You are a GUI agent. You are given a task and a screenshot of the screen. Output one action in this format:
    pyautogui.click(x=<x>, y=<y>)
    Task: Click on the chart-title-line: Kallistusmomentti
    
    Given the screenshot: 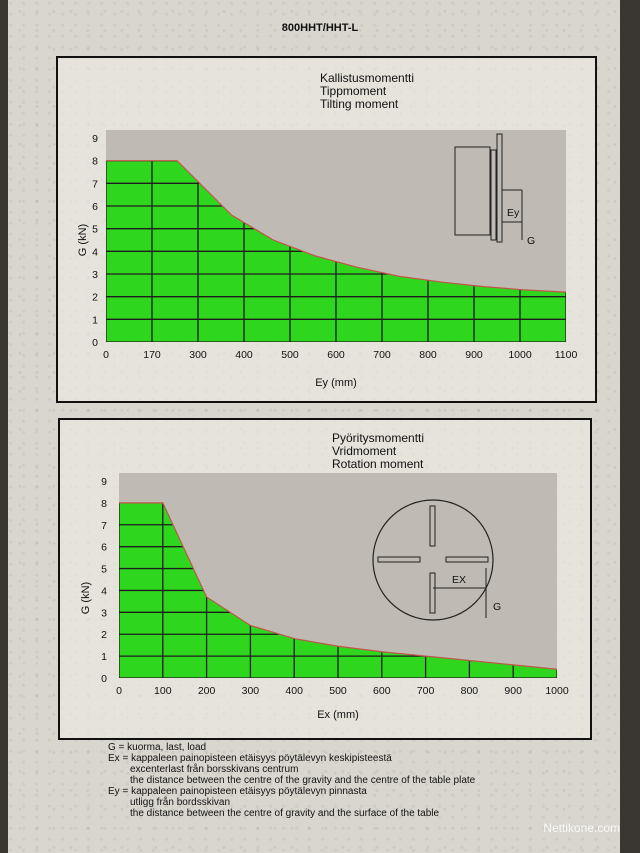 What is the action you would take?
    pyautogui.click(x=367, y=78)
    